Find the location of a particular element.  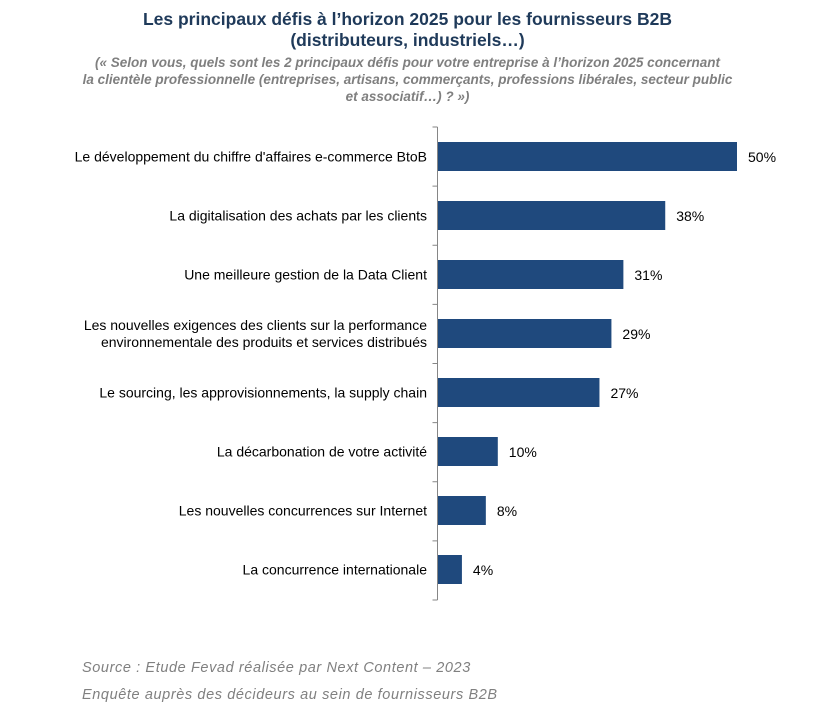

value-label: 50% is located at coordinates (762, 156).